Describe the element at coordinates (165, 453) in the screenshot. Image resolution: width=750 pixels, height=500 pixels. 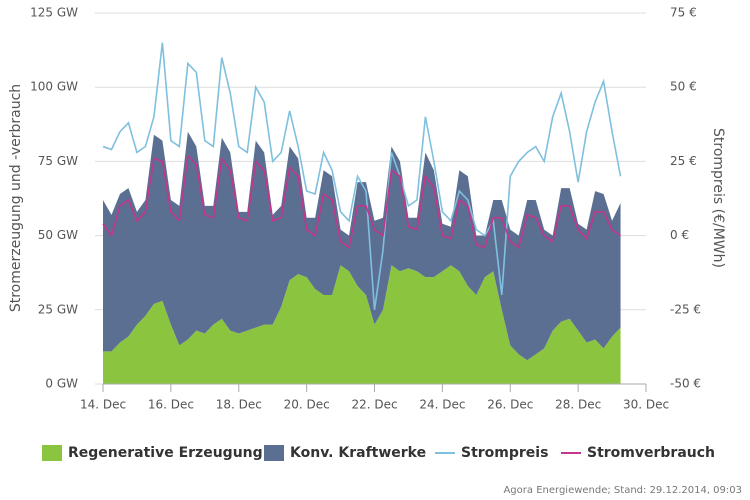
I see `legend-label: Regenerative Erzeugung` at that location.